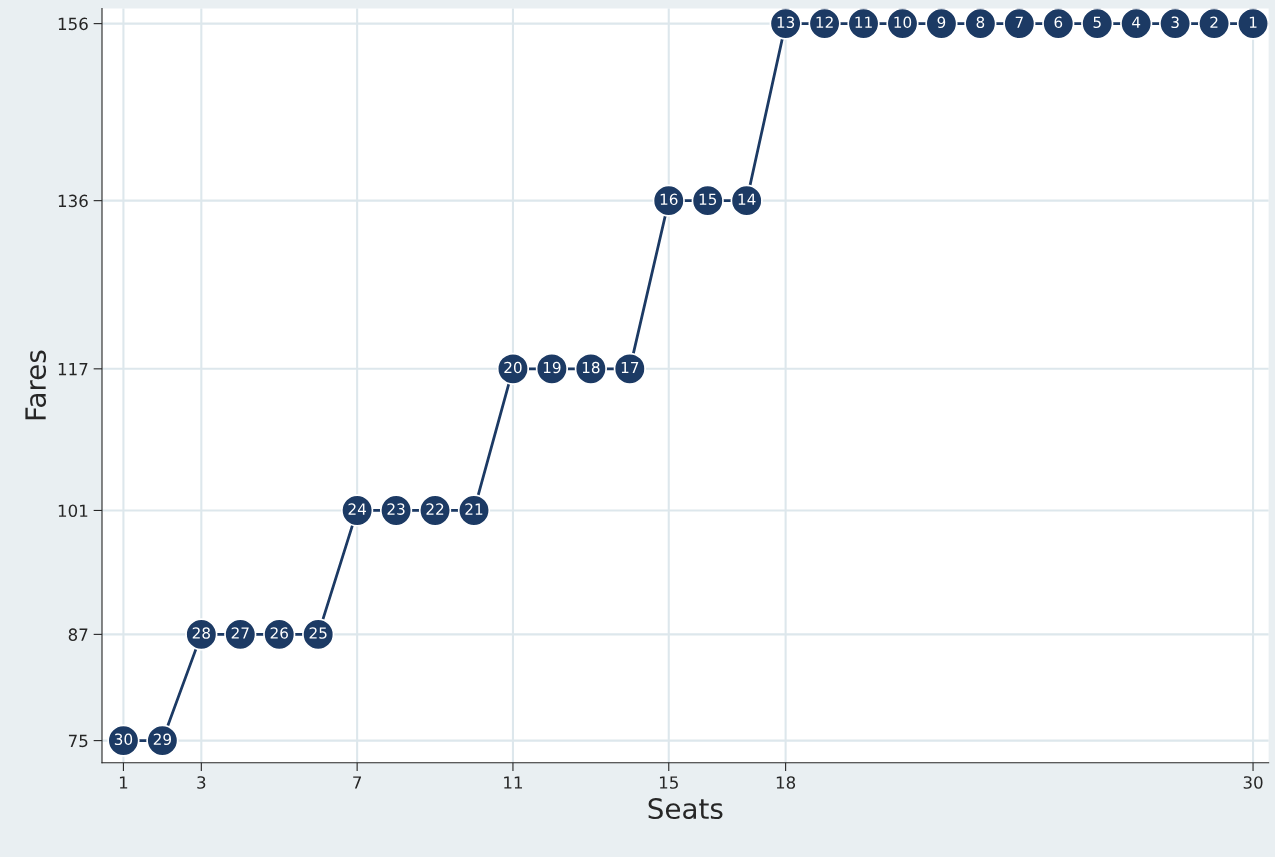  What do you see at coordinates (474, 509) in the screenshot?
I see `annotation: 21` at bounding box center [474, 509].